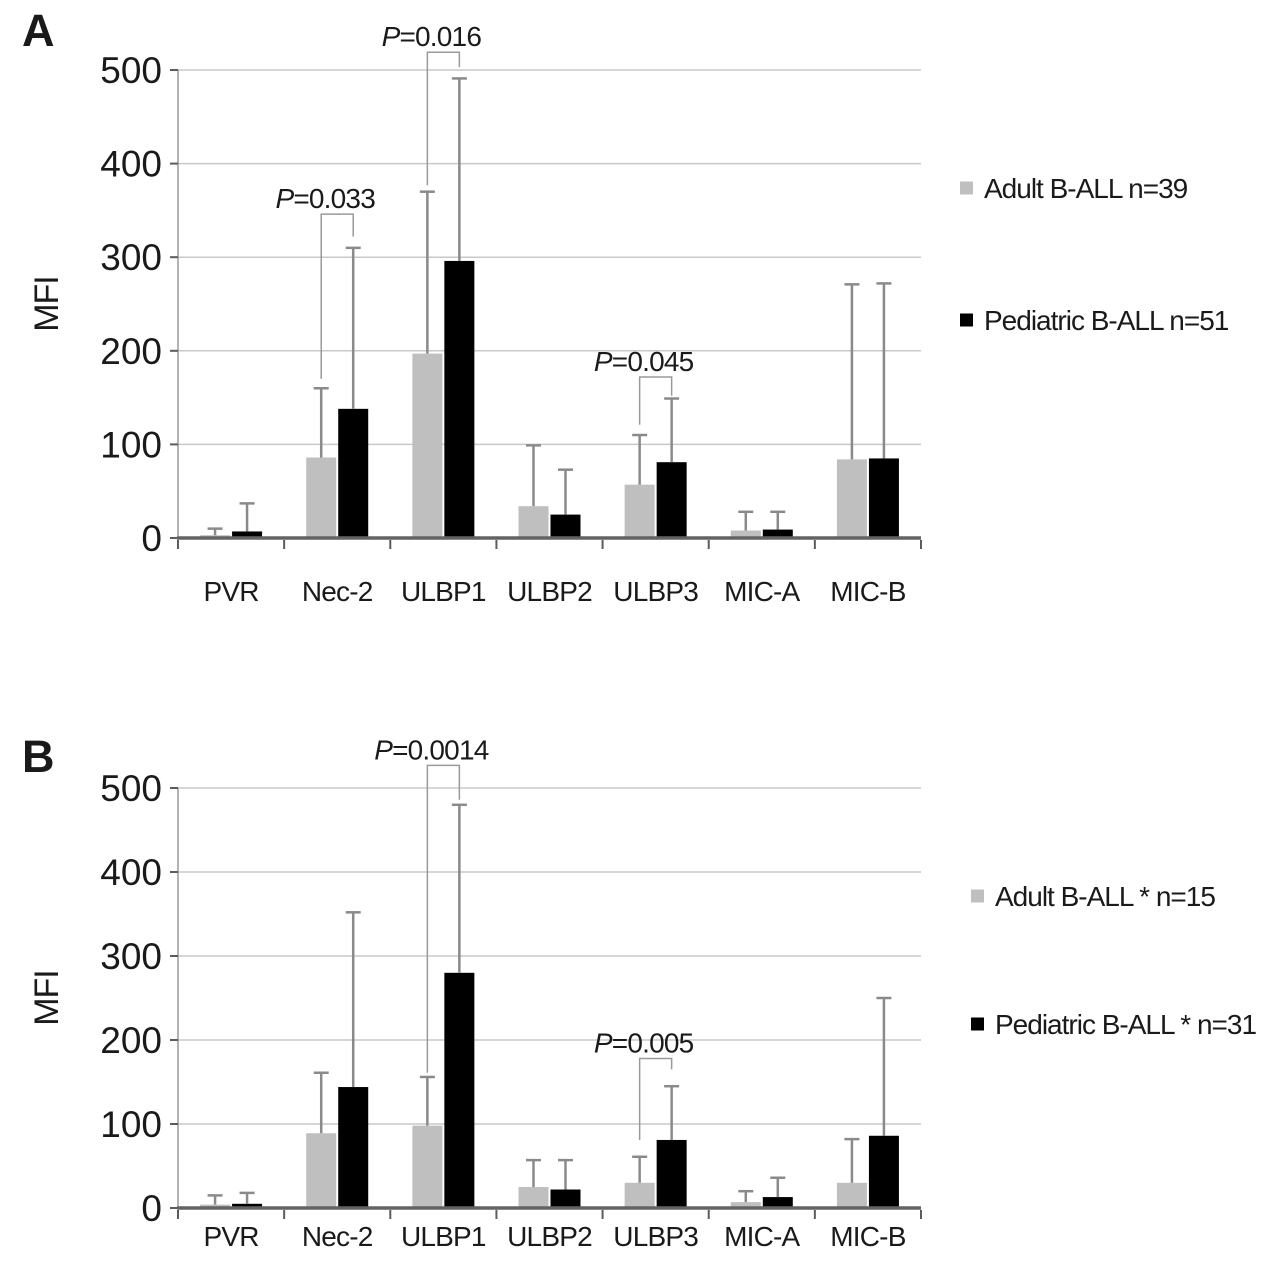  I want to click on p-value-label-ULBP1: P=0.0014, so click(431, 749).